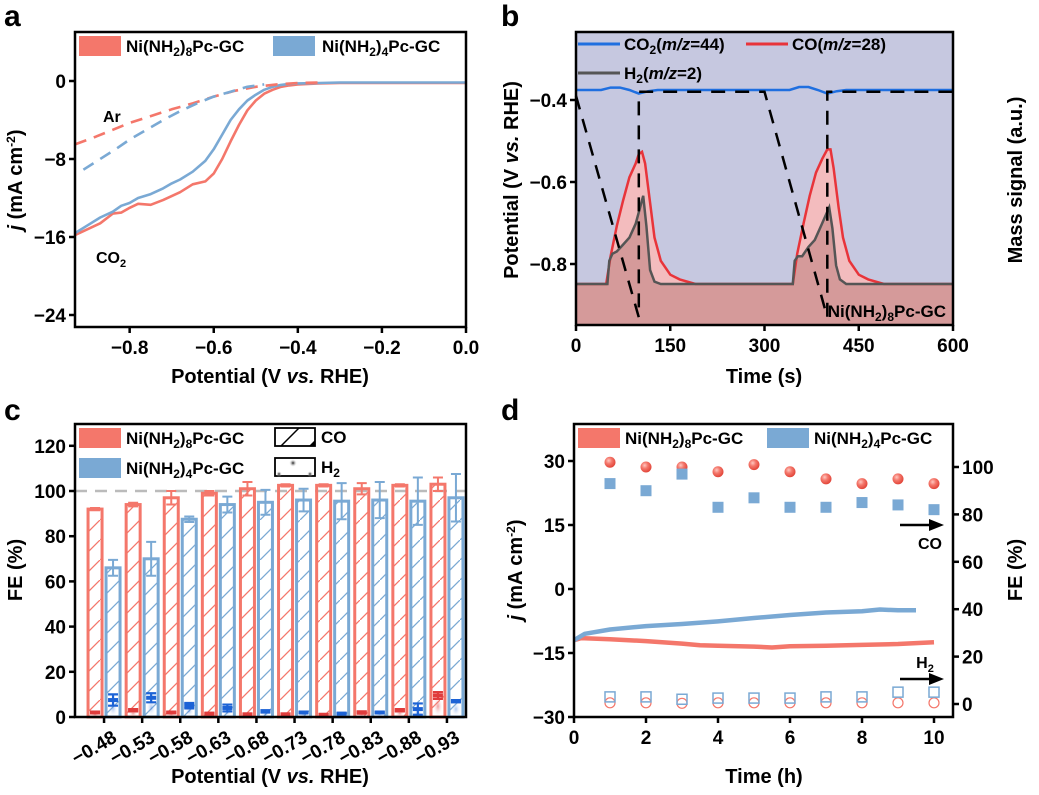 The width and height of the screenshot is (1039, 795). I want to click on legend-swatch-h2-dots, so click(295, 467).